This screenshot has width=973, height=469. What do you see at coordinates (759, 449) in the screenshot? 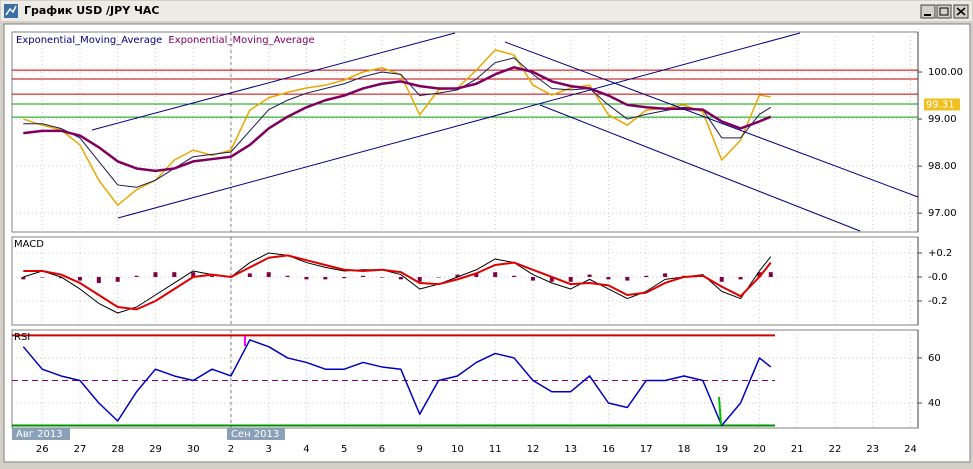
I see `x-tick-label: 20` at bounding box center [759, 449].